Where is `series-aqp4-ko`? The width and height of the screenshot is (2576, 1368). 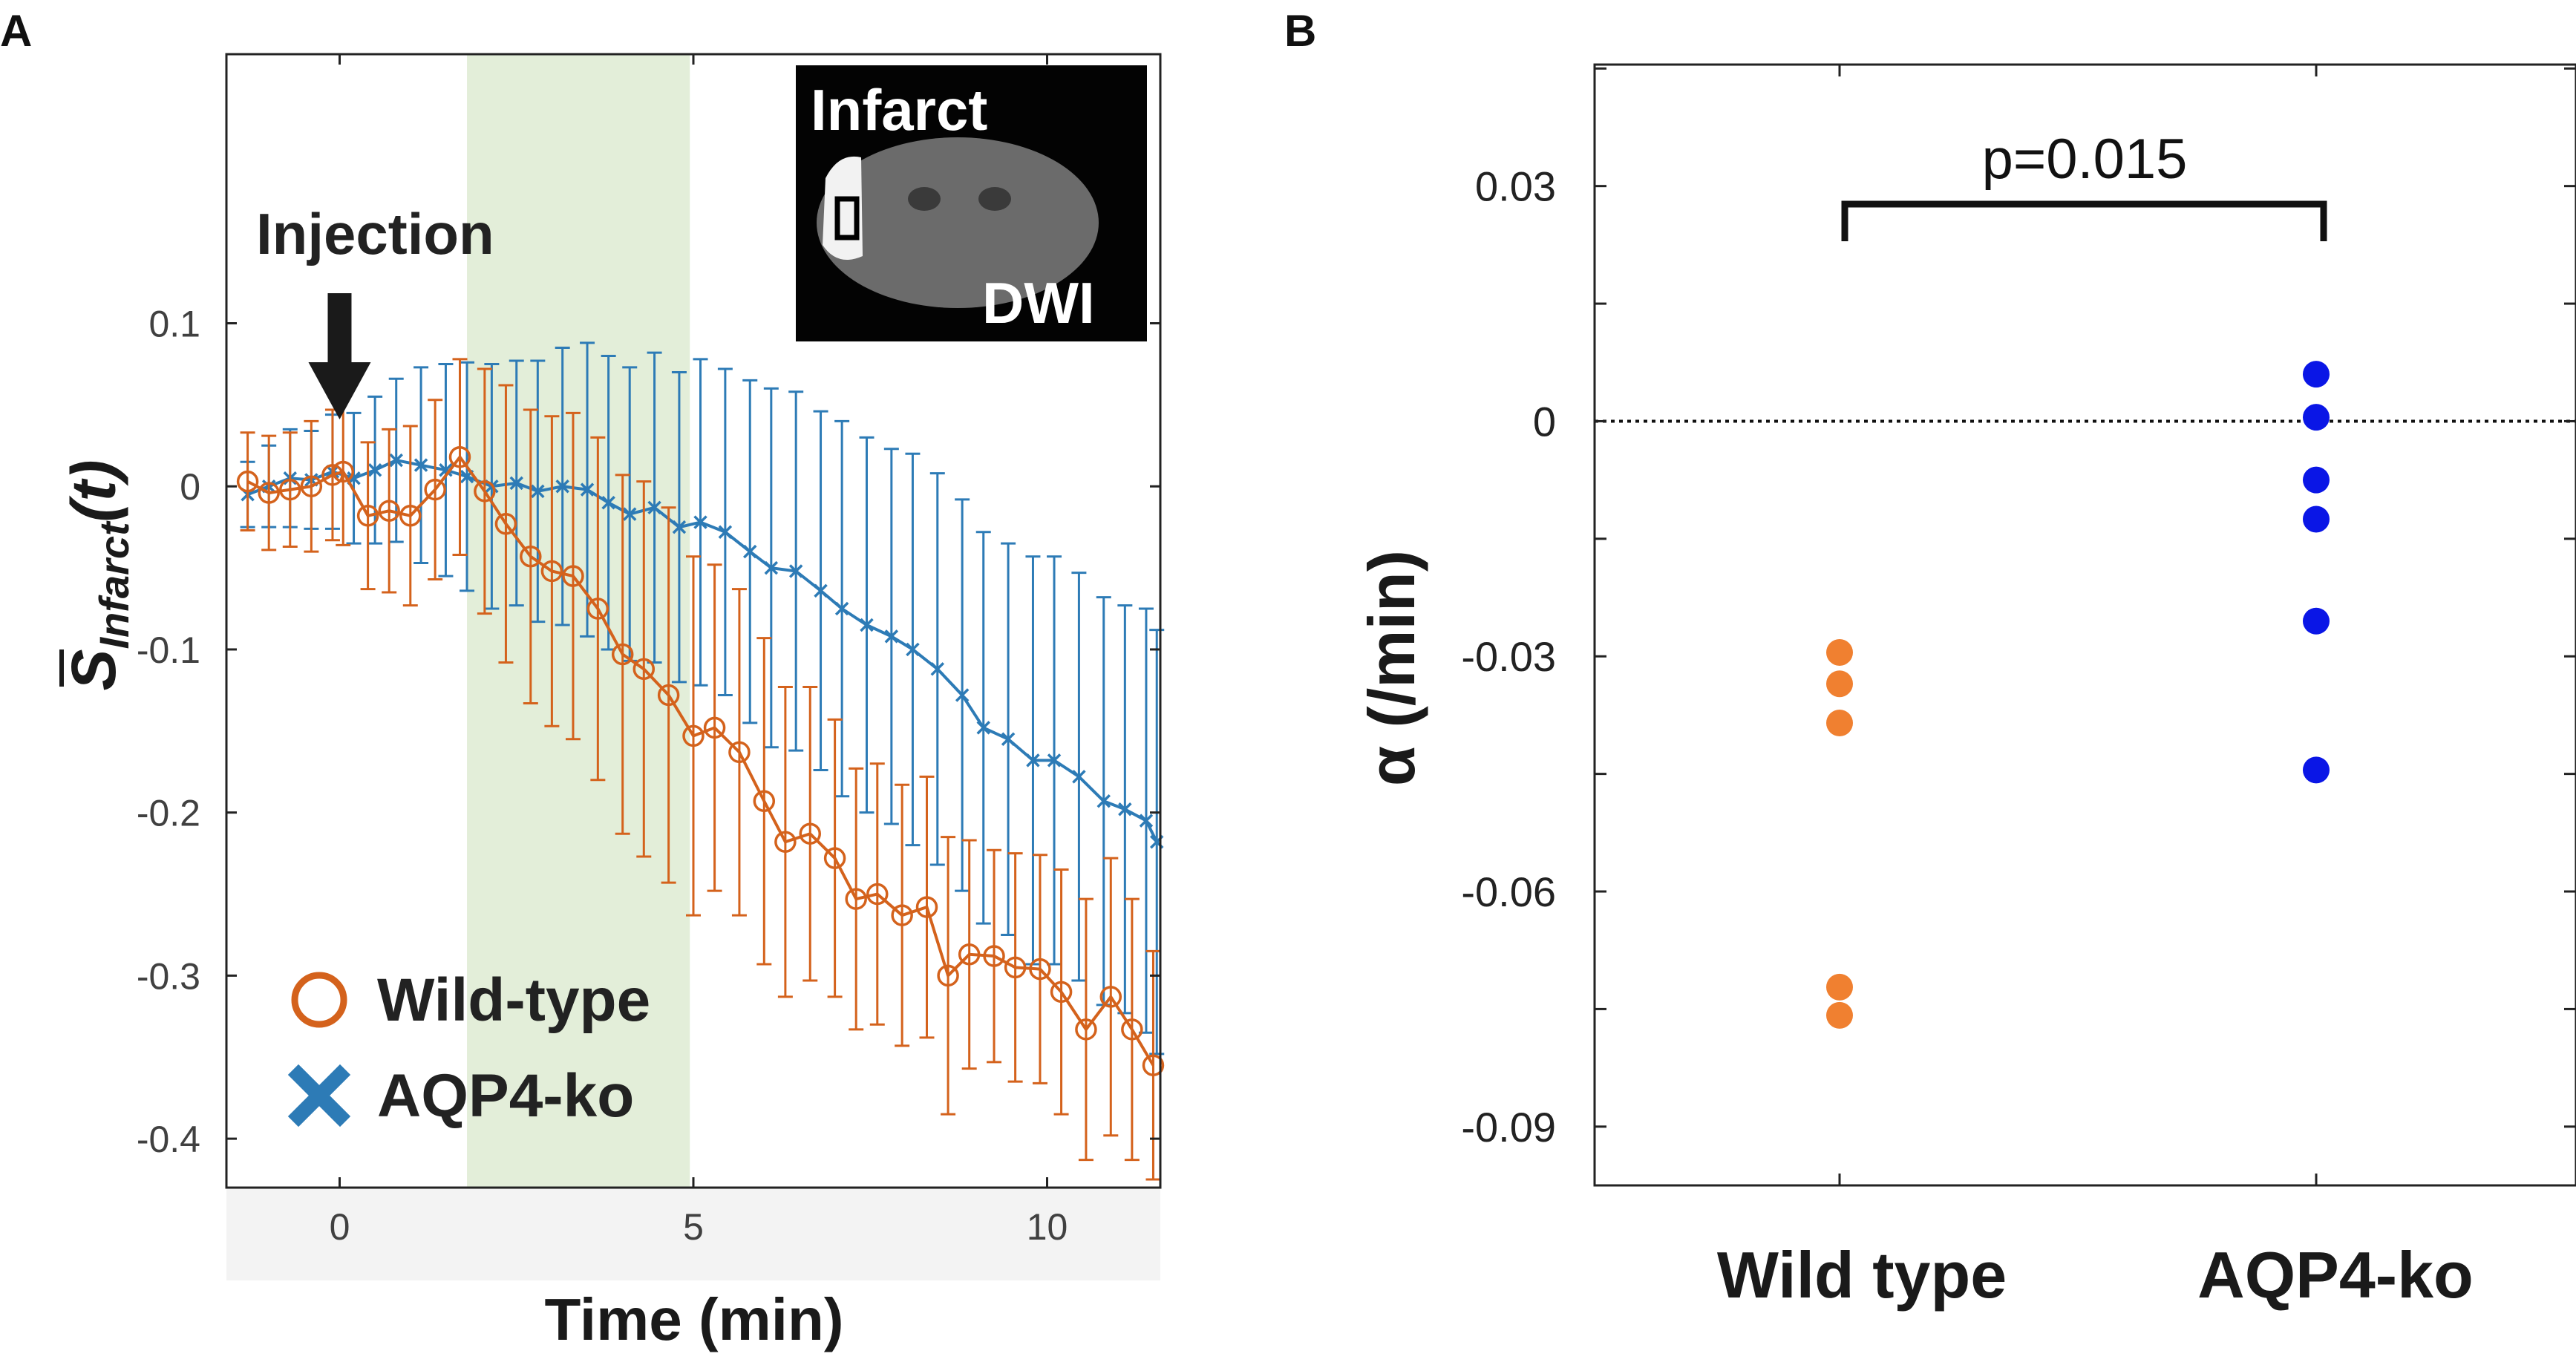
series-aqp4-ko is located at coordinates (2316, 573).